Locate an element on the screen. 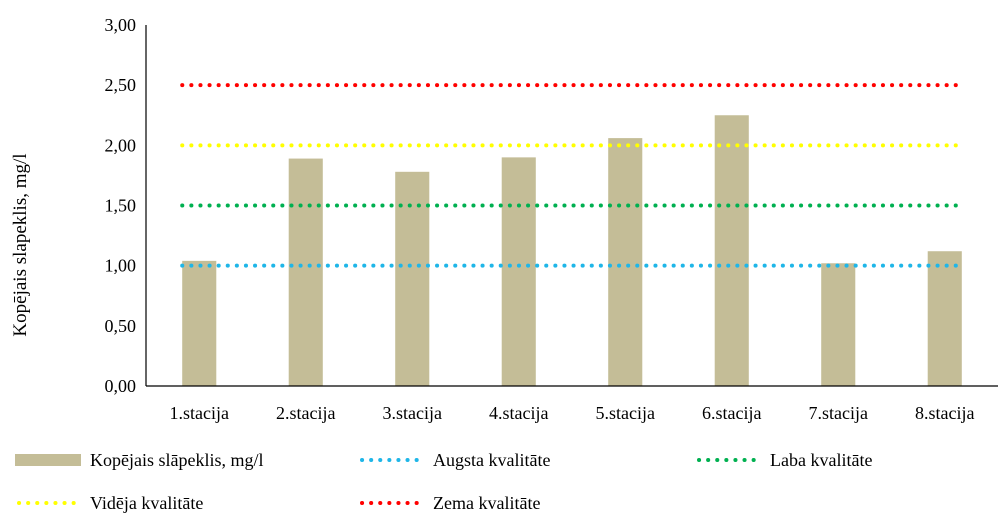 This screenshot has width=1003, height=517. y-tick-label: 3,00 is located at coordinates (121, 25).